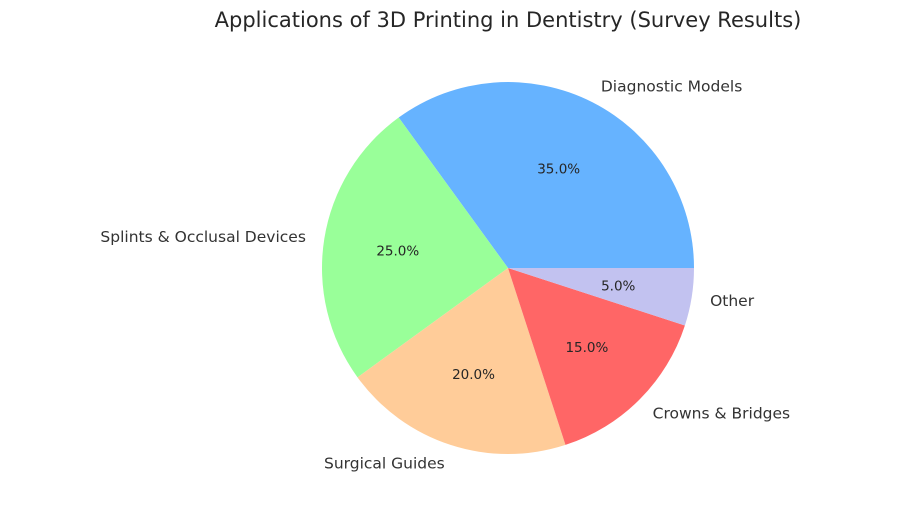  I want to click on category-label: Crowns & Bridges, so click(721, 414).